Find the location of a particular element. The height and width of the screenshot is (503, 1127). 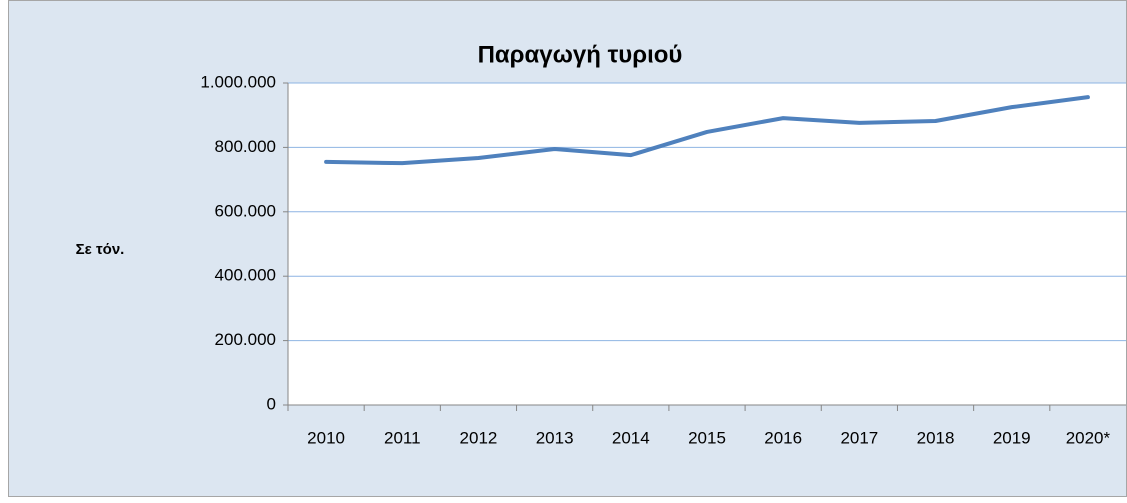

x-tick-label: 2019 is located at coordinates (1012, 437).